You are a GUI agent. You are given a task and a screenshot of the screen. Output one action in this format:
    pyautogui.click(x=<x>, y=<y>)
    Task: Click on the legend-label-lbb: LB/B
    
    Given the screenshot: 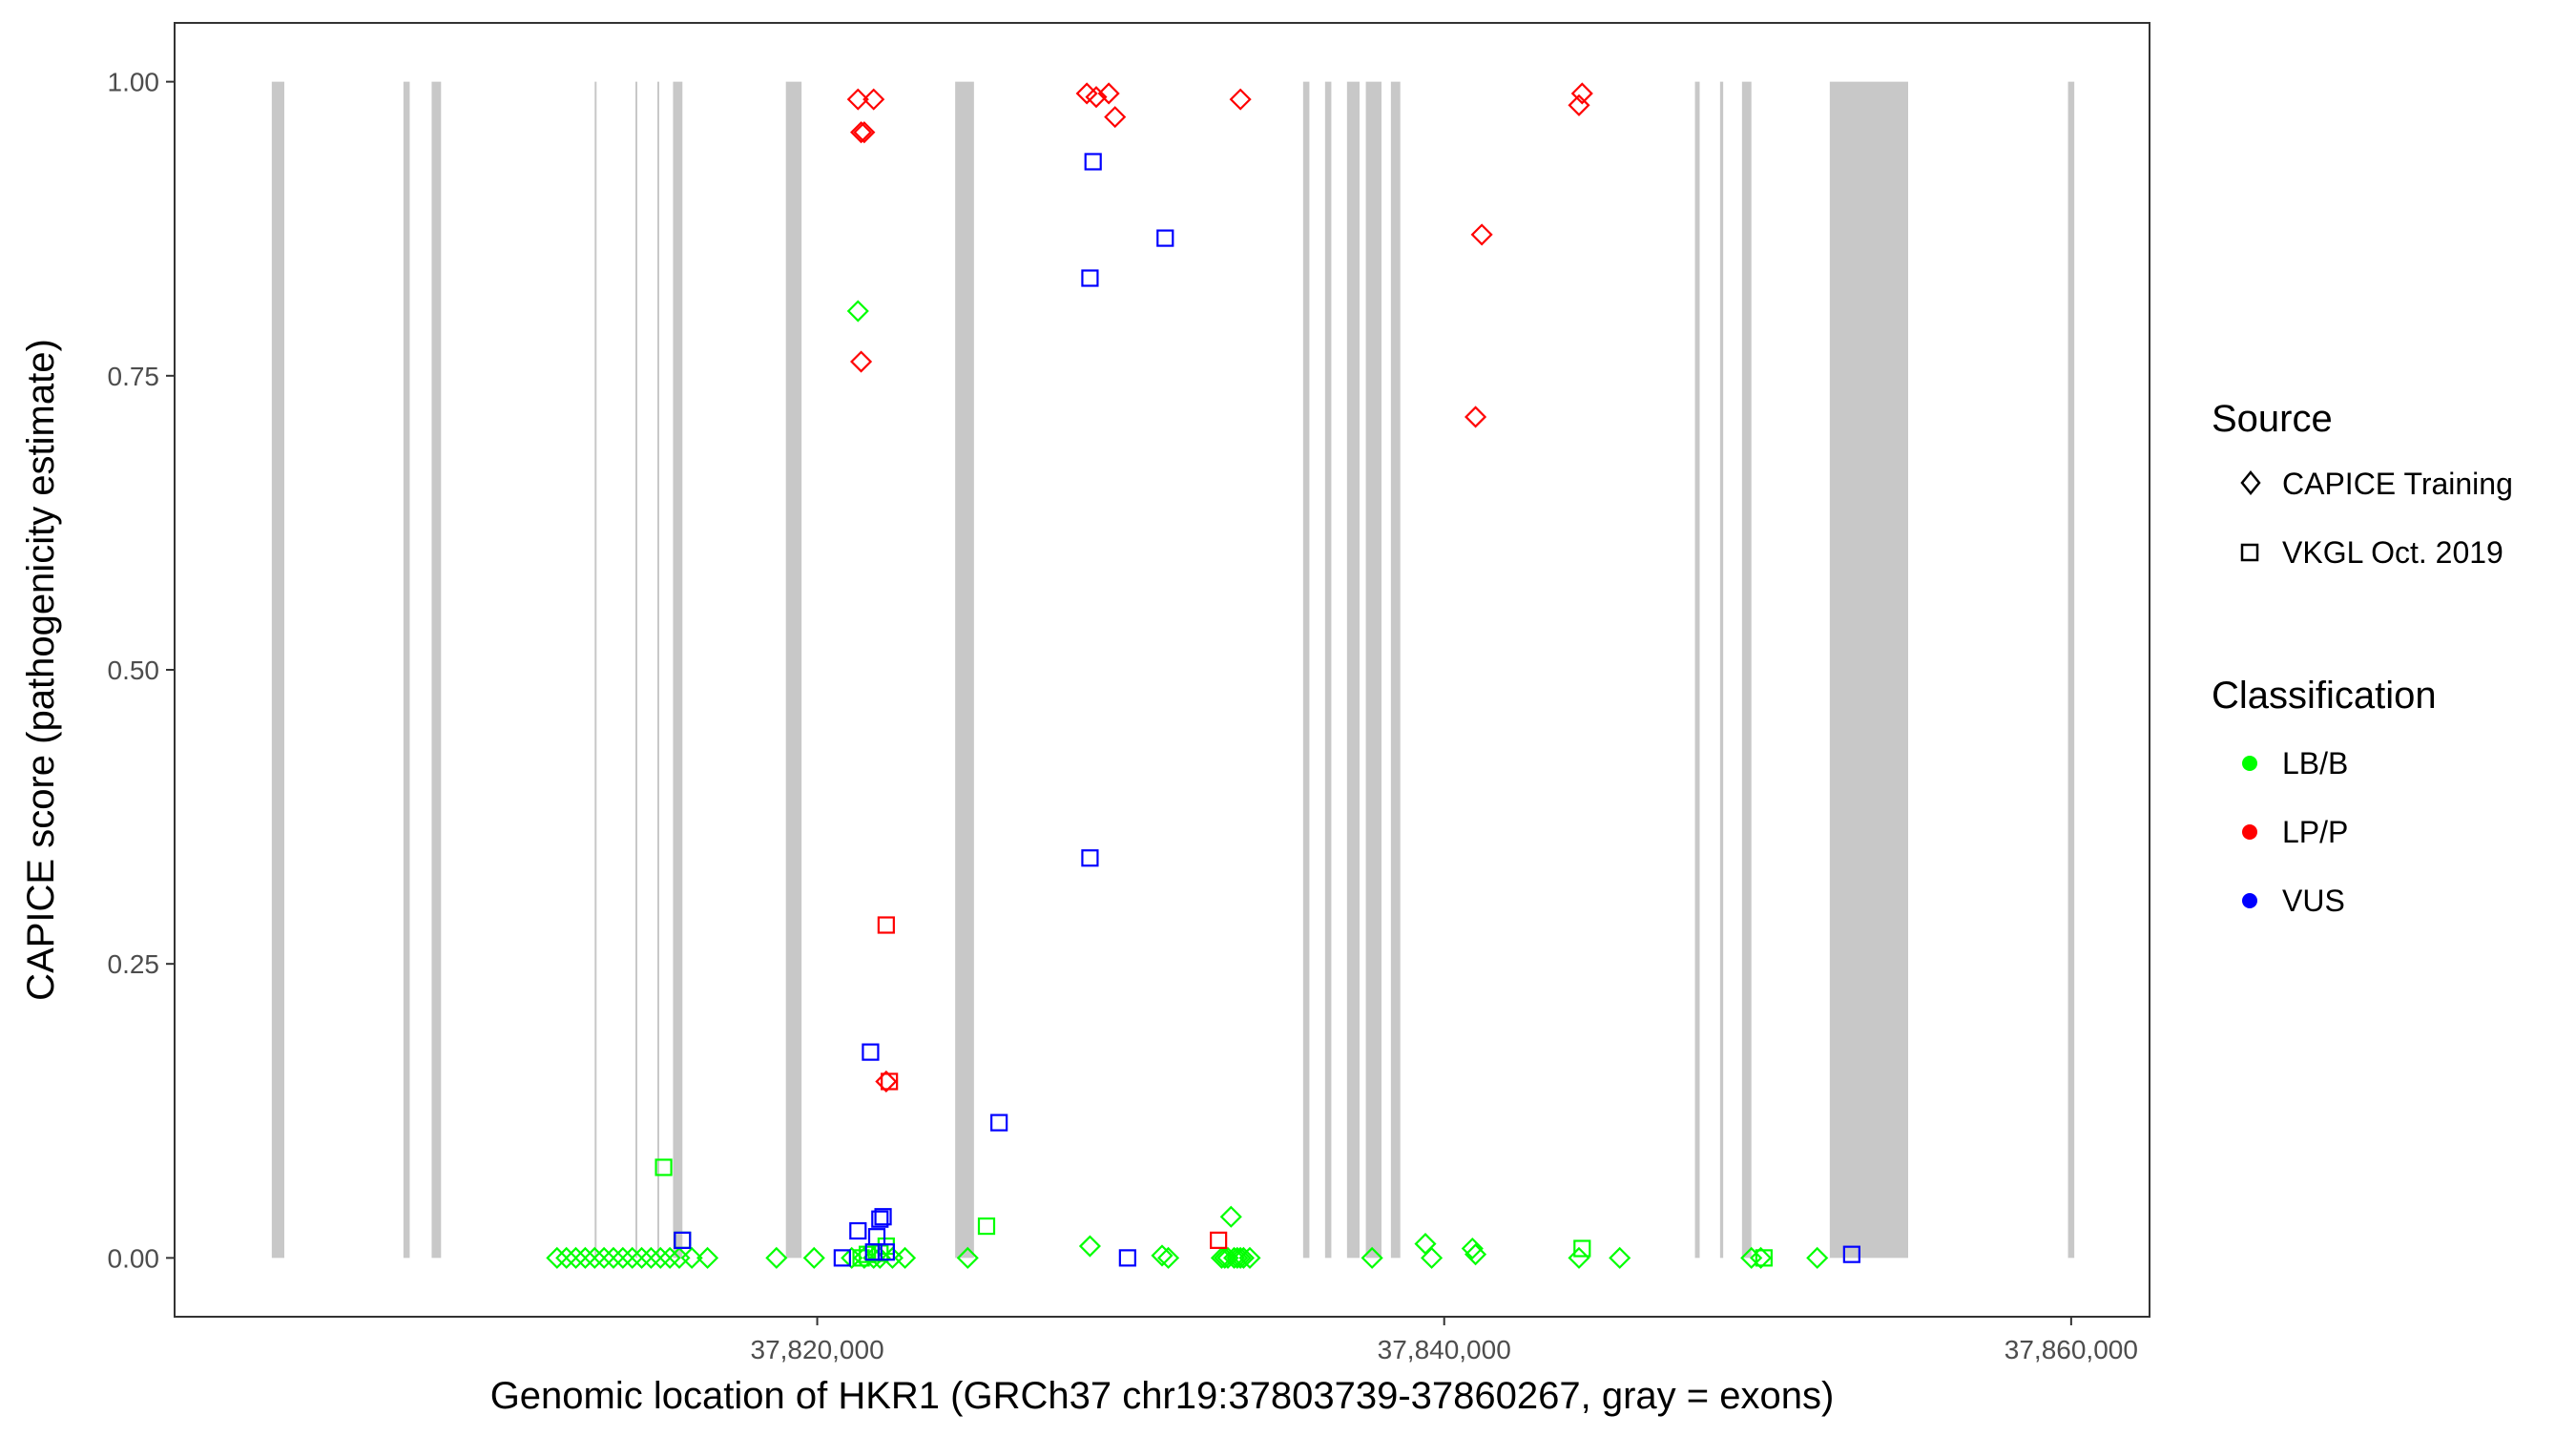 What is the action you would take?
    pyautogui.click(x=2315, y=763)
    